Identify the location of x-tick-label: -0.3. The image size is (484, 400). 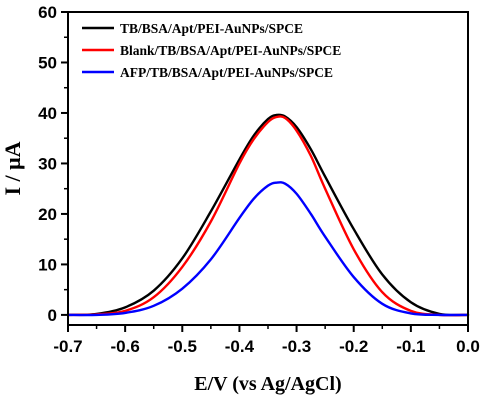
(296, 346).